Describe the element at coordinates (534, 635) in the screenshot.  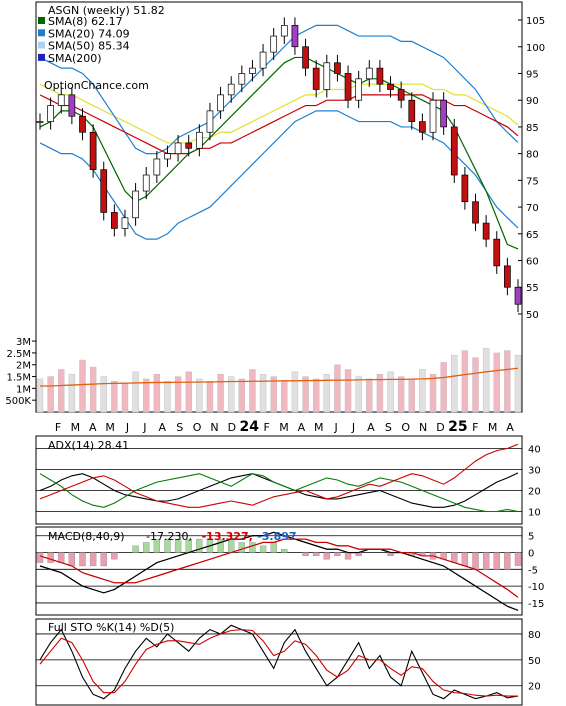
I see `tick-label: 80` at that location.